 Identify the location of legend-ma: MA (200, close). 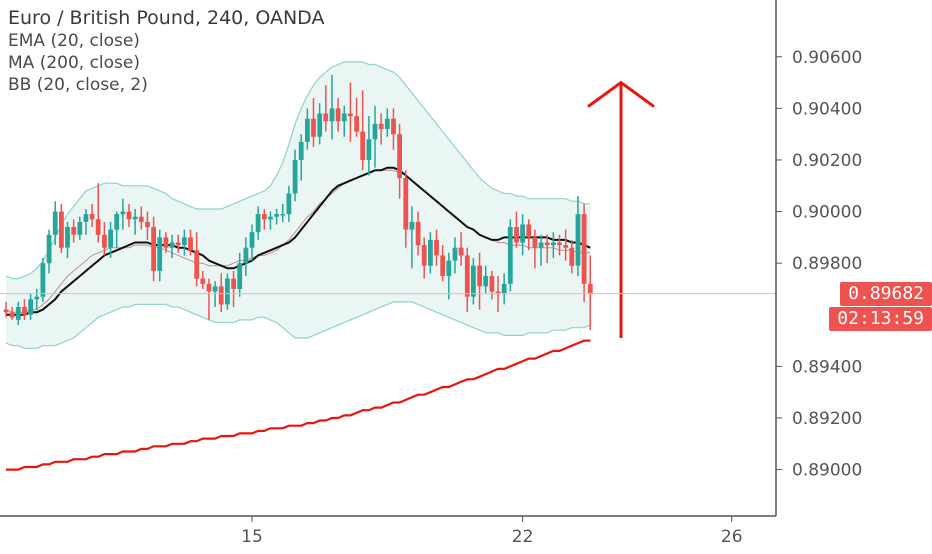
(74, 63).